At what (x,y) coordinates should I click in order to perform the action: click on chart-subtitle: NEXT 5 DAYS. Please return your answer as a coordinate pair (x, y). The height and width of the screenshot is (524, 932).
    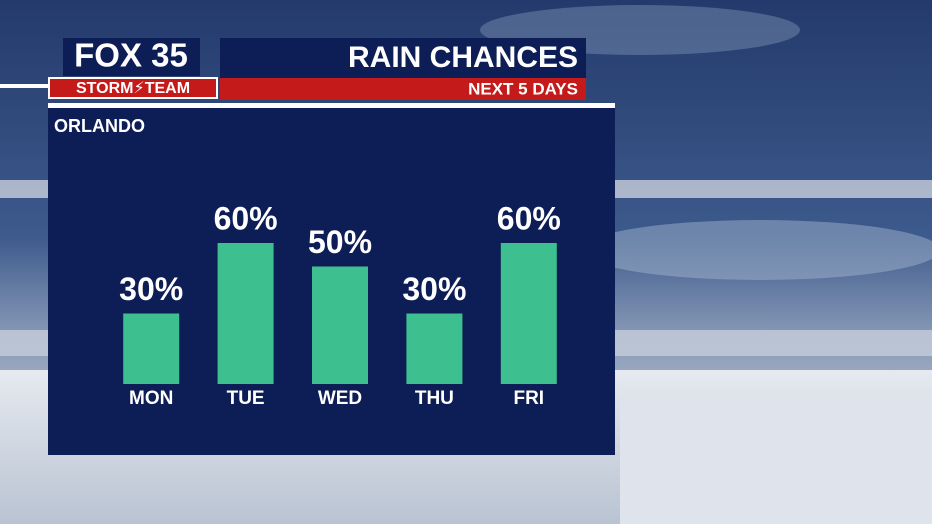
    Looking at the image, I should click on (523, 88).